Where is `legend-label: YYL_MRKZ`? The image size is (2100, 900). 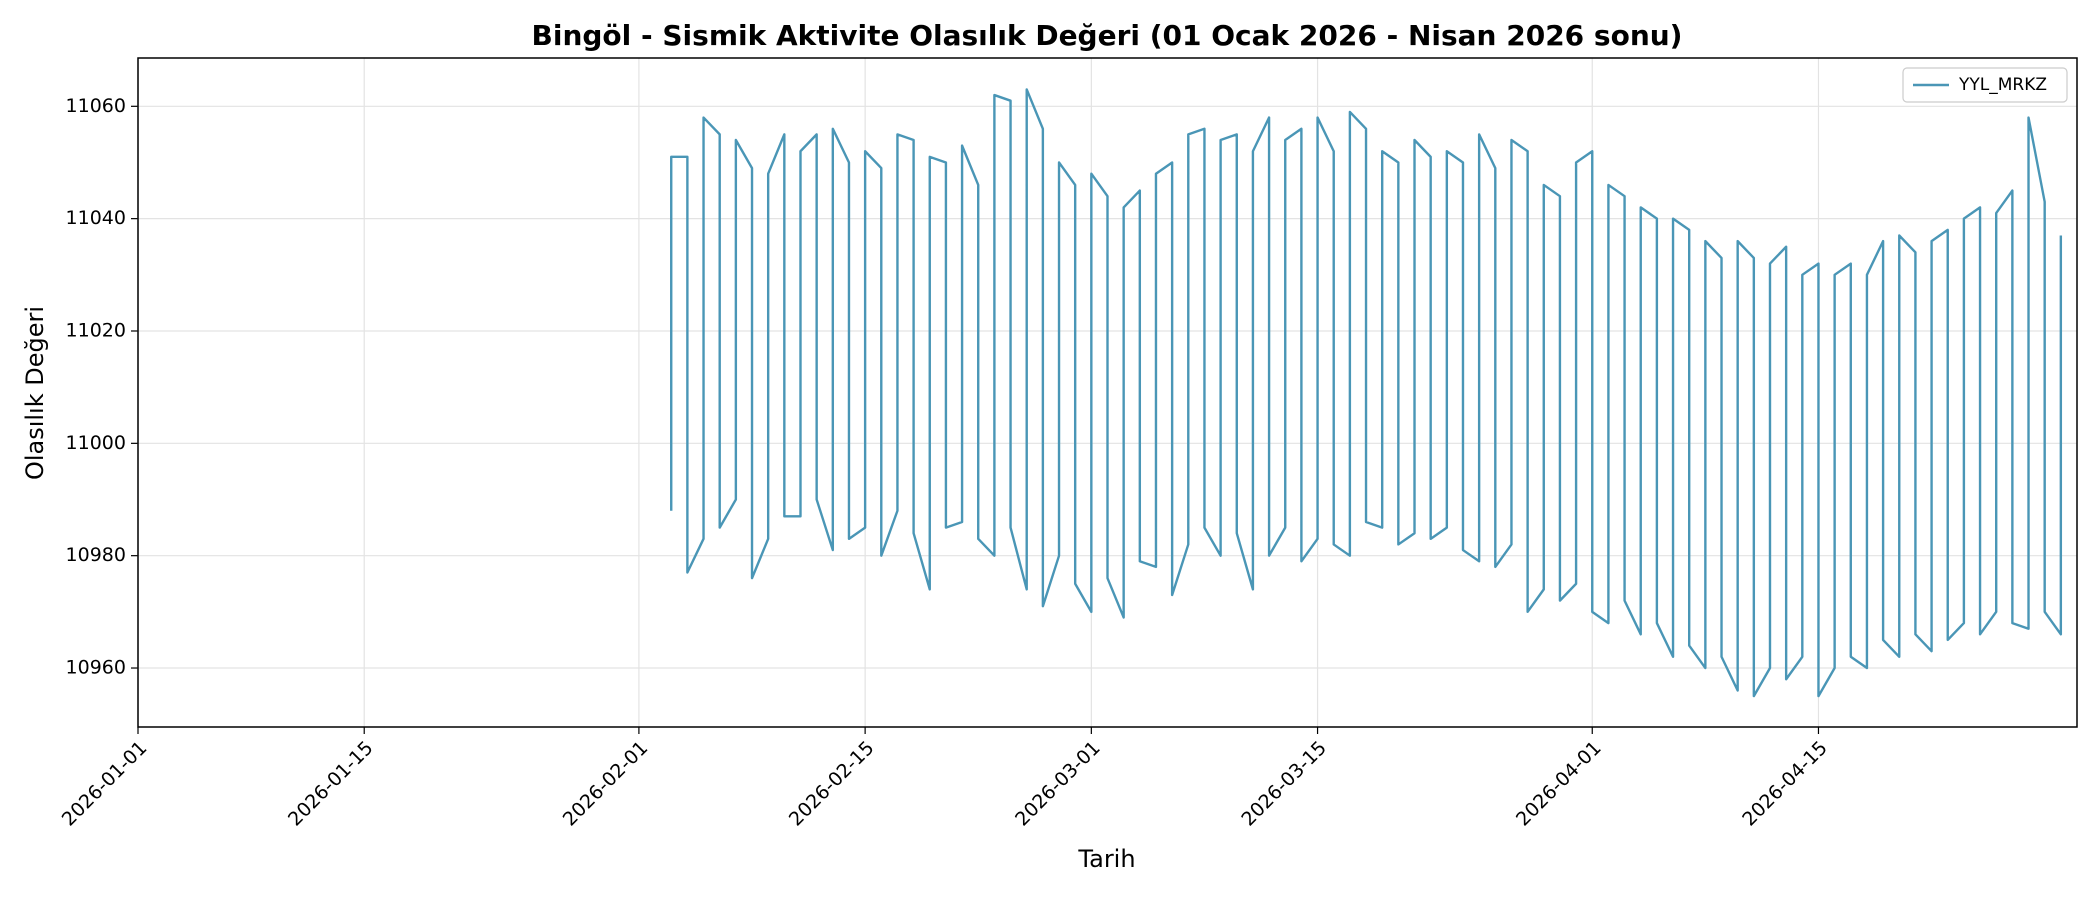
legend-label: YYL_MRKZ is located at coordinates (2002, 85).